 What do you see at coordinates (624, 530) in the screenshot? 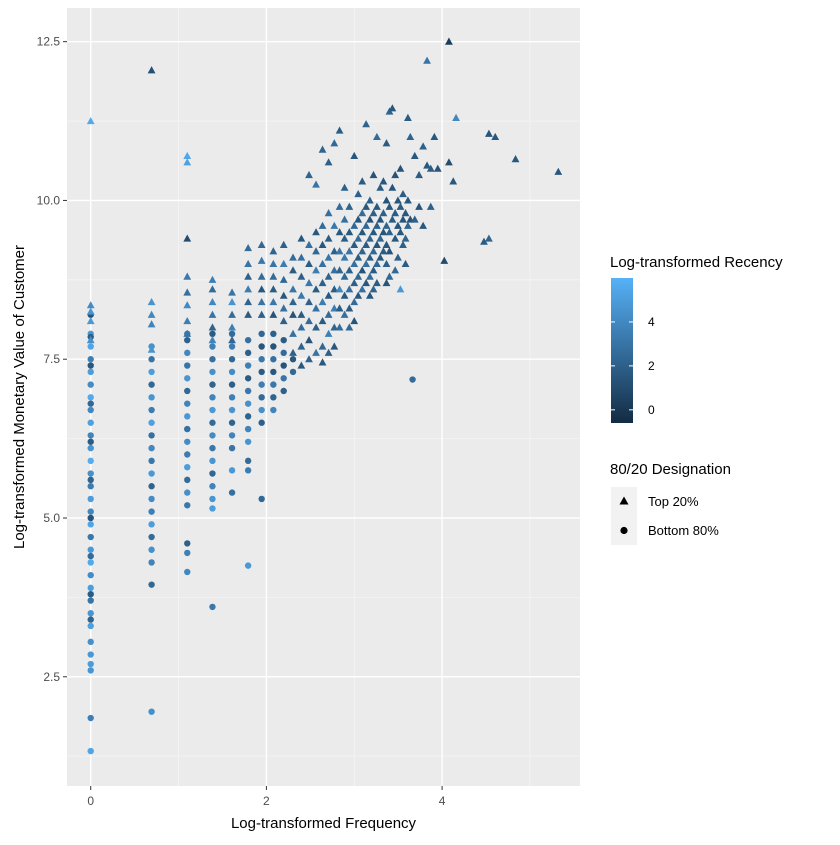
I see `legend-circle-icon` at bounding box center [624, 530].